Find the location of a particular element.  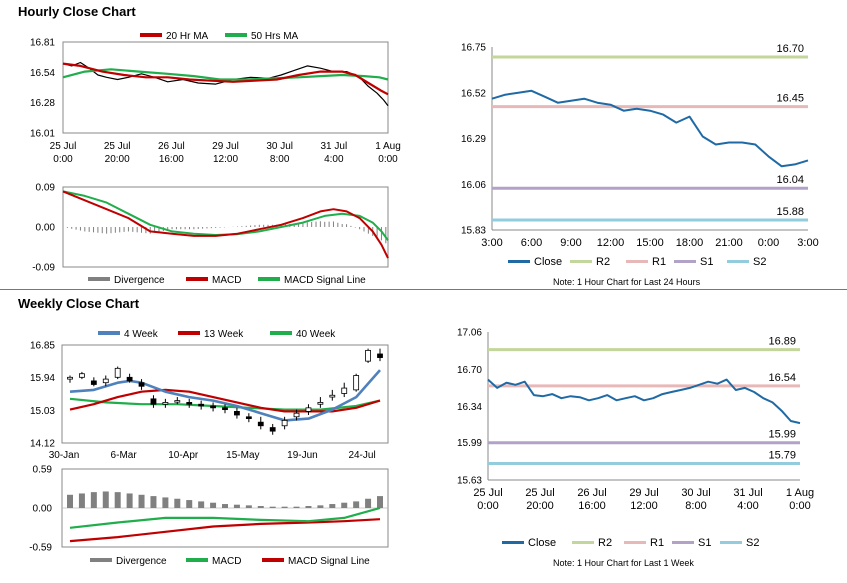

hourly-price-y-tick: 16.81 is located at coordinates (42, 43).